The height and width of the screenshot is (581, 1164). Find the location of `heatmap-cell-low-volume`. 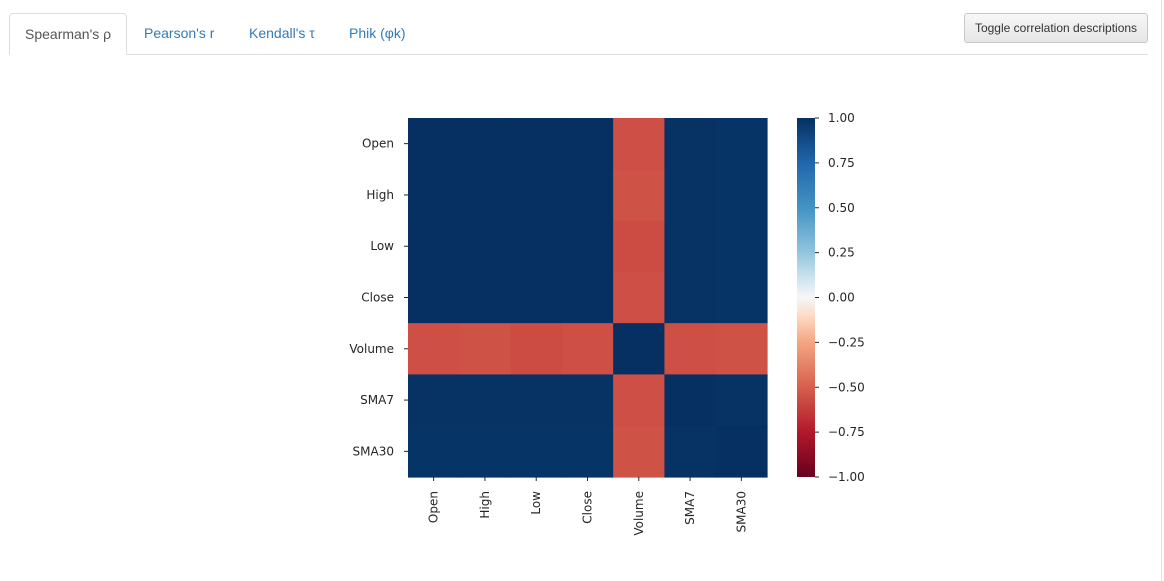

heatmap-cell-low-volume is located at coordinates (639, 246).